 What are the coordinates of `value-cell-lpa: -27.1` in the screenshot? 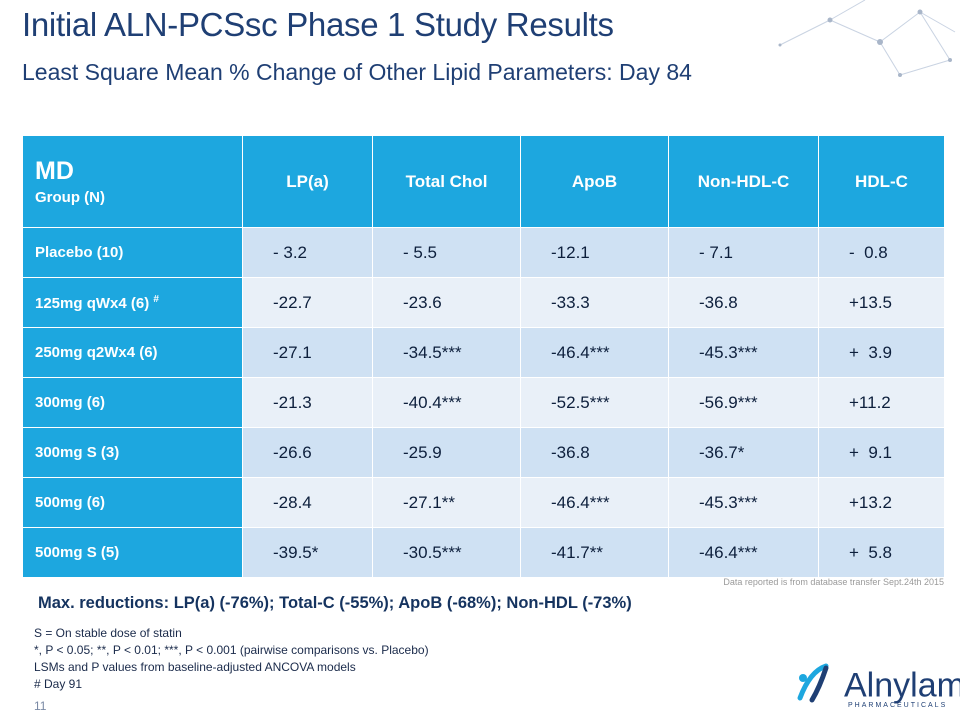 It's located at (307, 352).